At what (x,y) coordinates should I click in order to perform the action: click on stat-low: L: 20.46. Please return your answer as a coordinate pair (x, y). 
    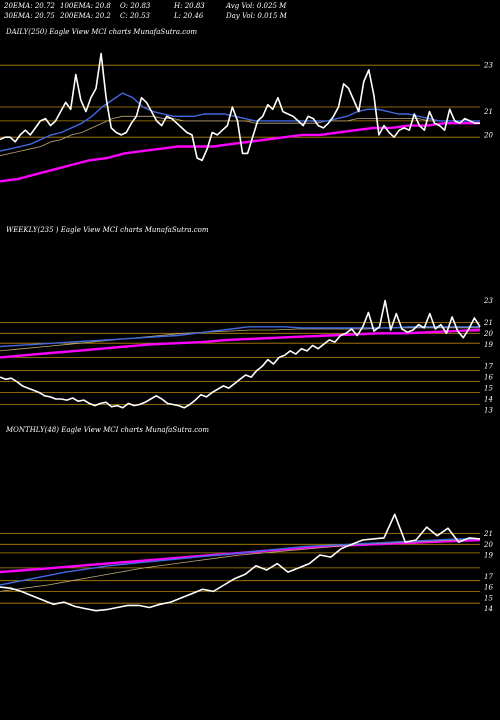
    Looking at the image, I should click on (189, 16).